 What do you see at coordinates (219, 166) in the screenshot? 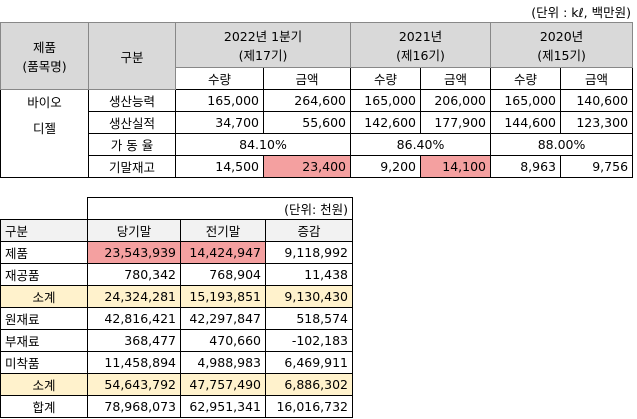
I see `cell: 14,500` at bounding box center [219, 166].